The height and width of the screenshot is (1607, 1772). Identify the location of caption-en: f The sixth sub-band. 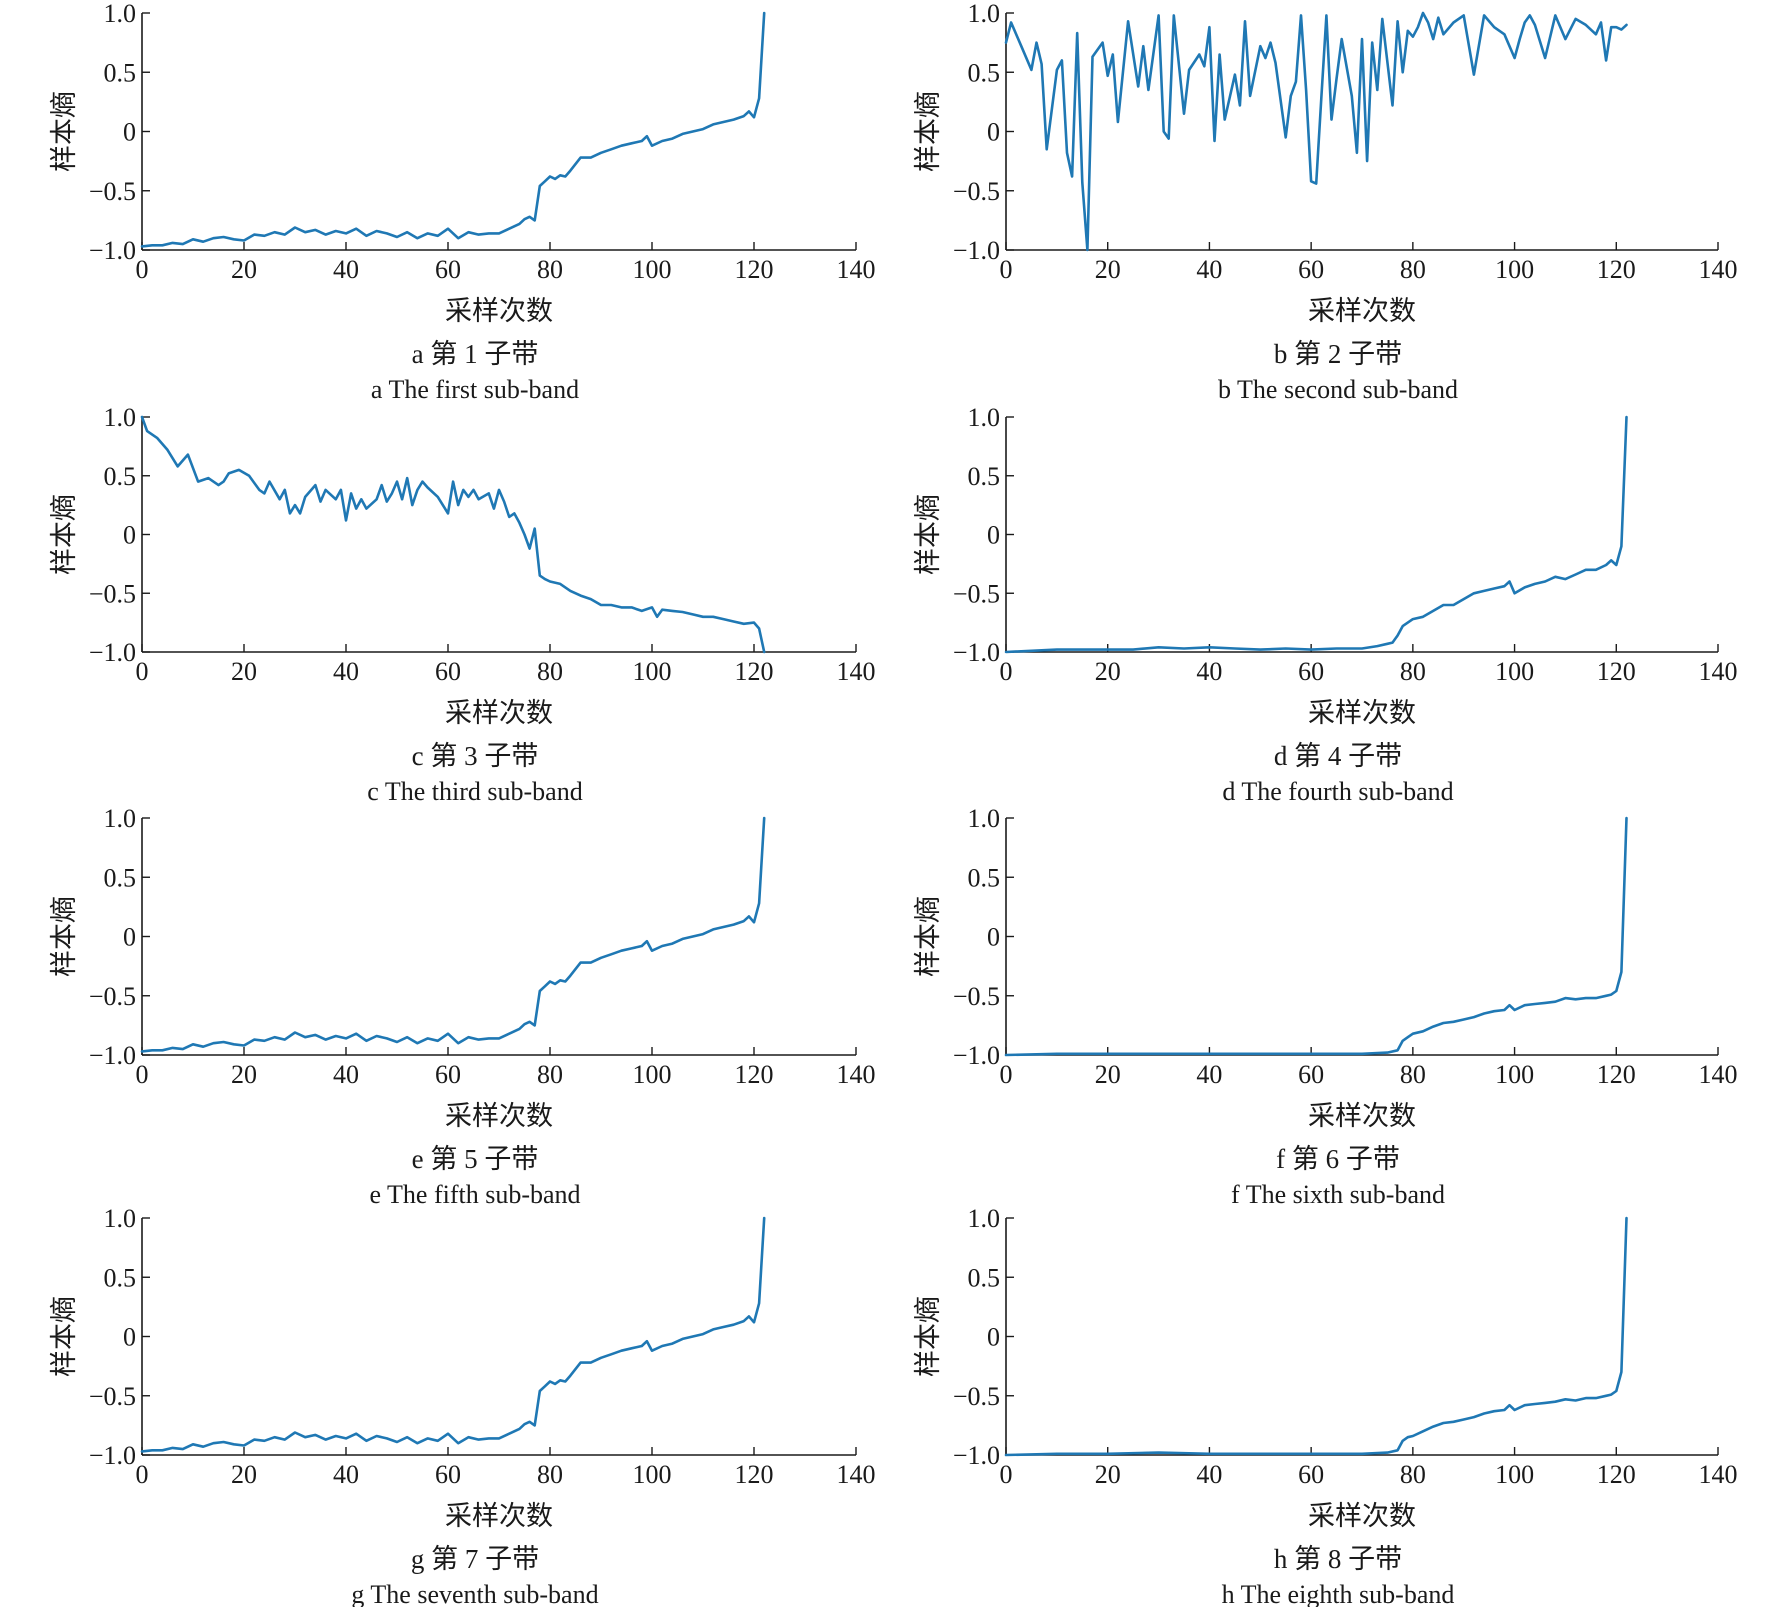
(1338, 1194).